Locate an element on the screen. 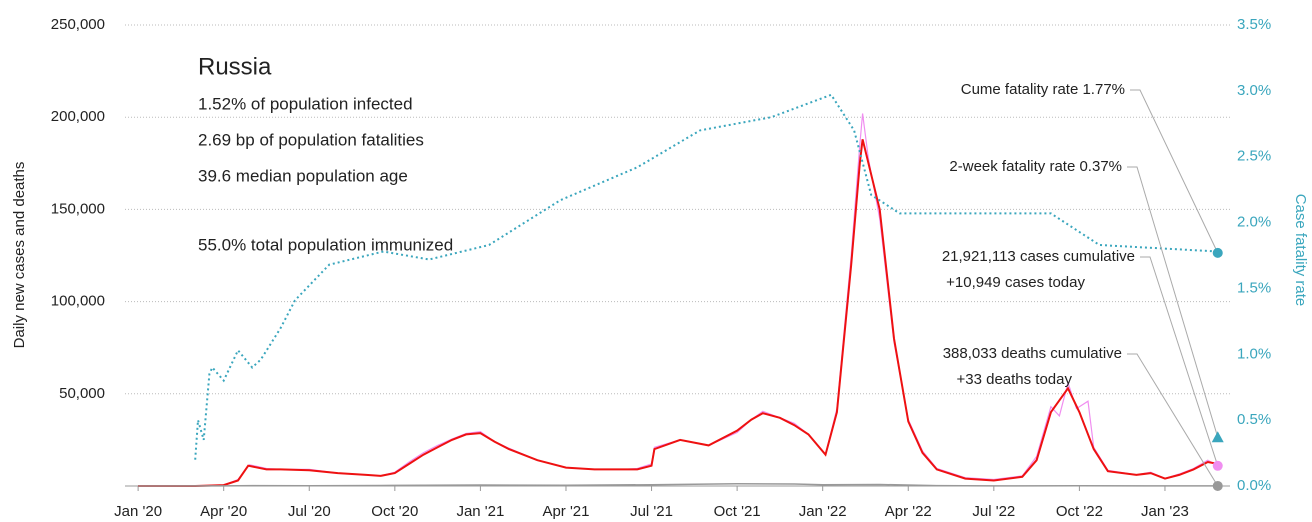 This screenshot has height=522, width=1312. y2-tick-label: 3.0% is located at coordinates (1254, 90).